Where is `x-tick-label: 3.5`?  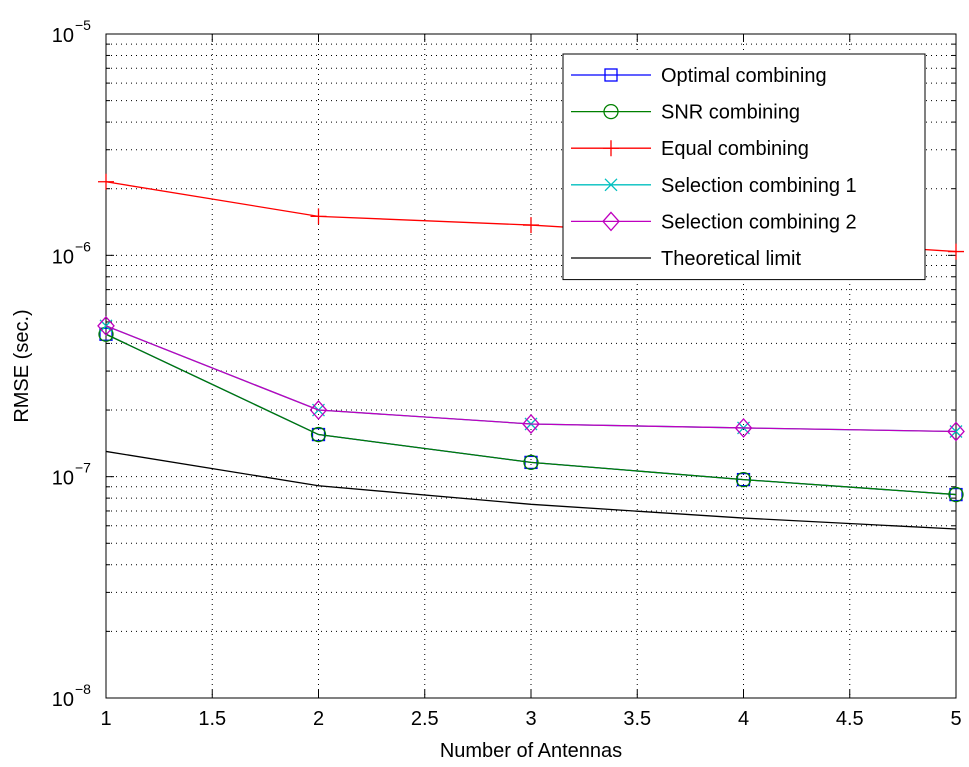
x-tick-label: 3.5 is located at coordinates (637, 719).